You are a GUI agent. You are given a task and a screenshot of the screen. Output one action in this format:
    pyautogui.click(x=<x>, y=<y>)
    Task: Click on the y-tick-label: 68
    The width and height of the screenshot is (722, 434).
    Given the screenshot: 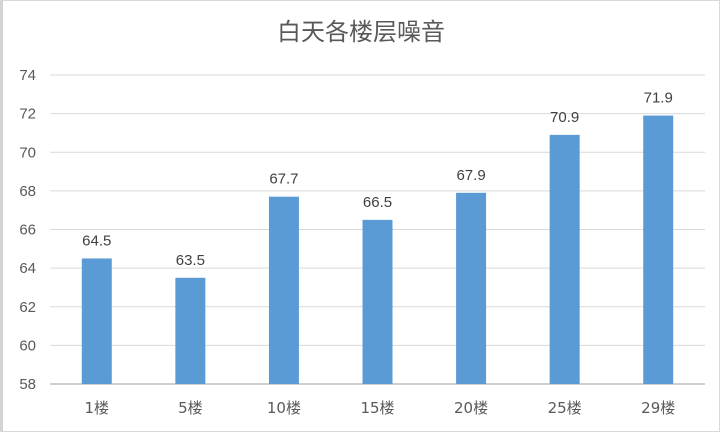 What is the action you would take?
    pyautogui.click(x=27, y=191)
    